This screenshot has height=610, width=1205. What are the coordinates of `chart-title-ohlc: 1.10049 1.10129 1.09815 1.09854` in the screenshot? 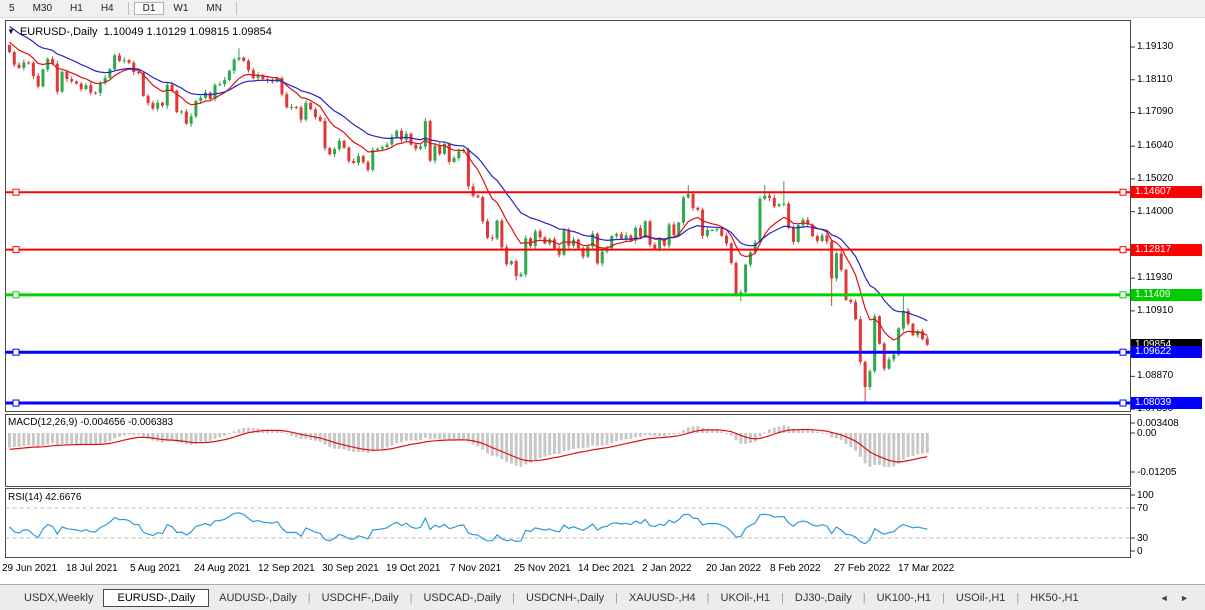 It's located at (187, 32).